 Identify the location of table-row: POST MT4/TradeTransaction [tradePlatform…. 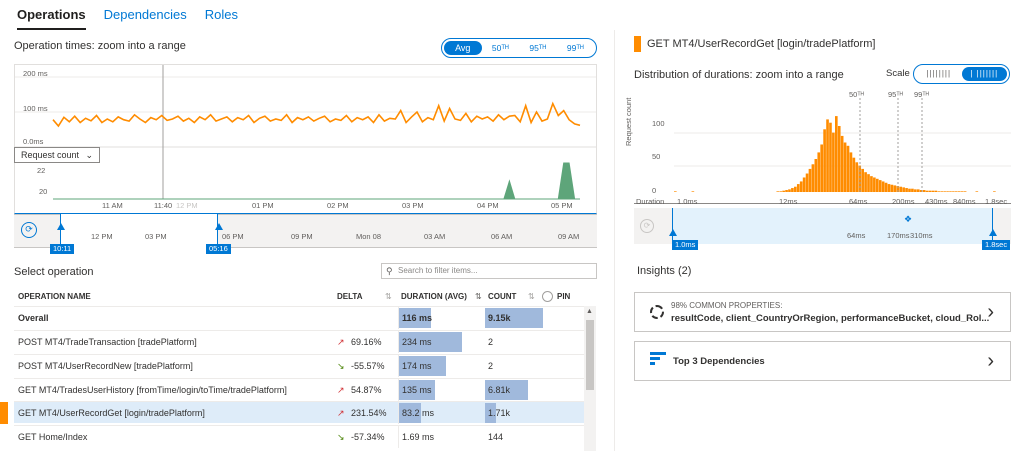
(299, 341).